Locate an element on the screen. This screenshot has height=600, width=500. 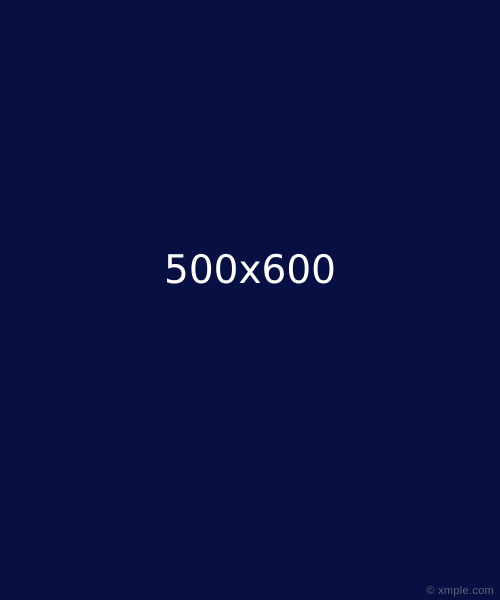
dimensions-label: 500x600 is located at coordinates (250, 270).